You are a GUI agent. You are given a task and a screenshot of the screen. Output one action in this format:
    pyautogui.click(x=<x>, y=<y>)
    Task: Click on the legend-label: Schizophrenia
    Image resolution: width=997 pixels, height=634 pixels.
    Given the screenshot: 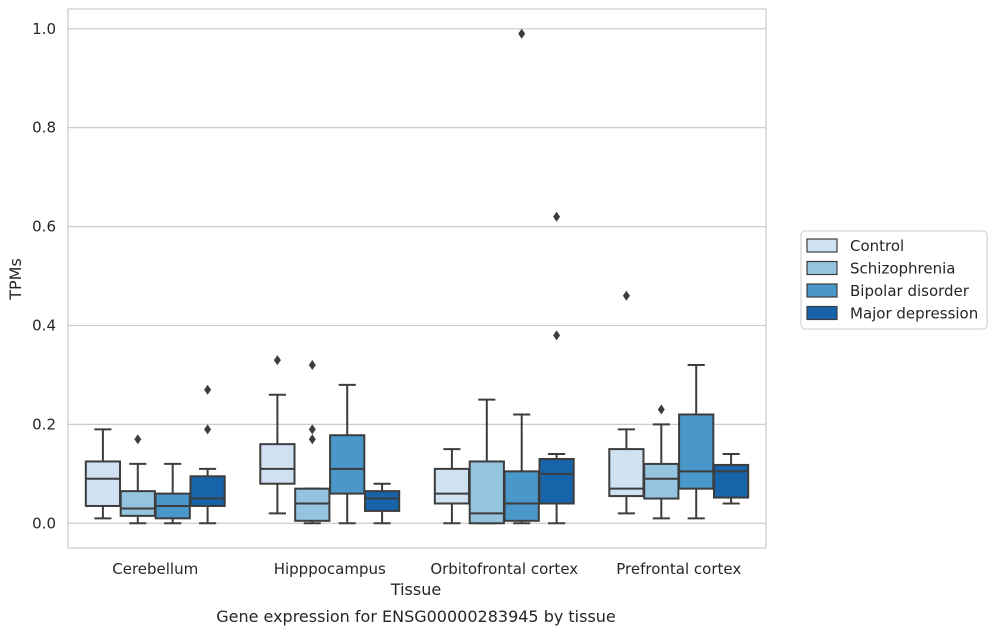 What is the action you would take?
    pyautogui.click(x=902, y=269)
    